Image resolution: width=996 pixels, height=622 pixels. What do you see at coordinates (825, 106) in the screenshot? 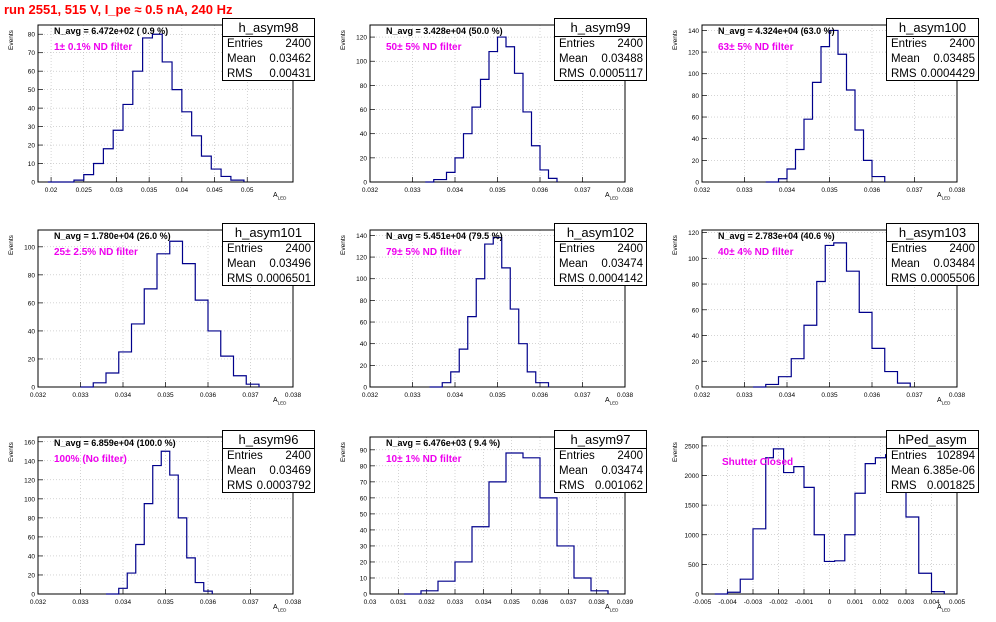
I see `histogram-line-h_asym100` at bounding box center [825, 106].